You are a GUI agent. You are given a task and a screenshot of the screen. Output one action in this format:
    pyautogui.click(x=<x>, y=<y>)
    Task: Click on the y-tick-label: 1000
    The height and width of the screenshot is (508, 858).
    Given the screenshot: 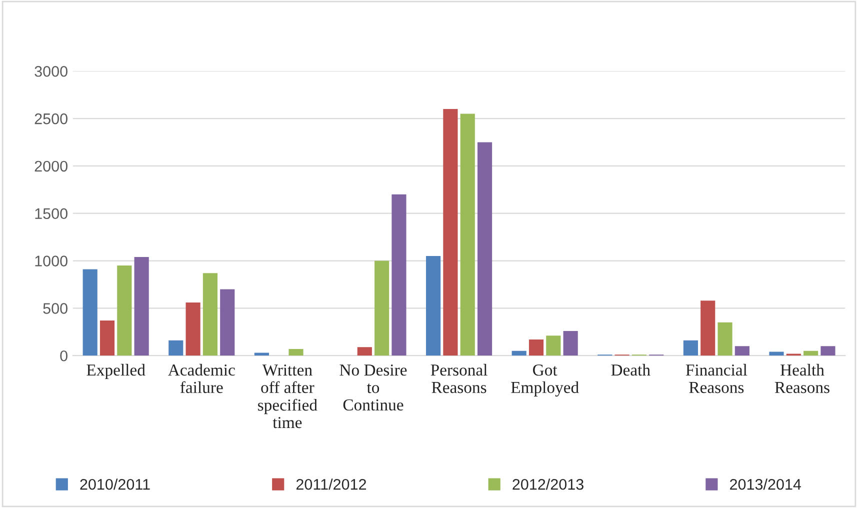 What is the action you would take?
    pyautogui.click(x=51, y=261)
    